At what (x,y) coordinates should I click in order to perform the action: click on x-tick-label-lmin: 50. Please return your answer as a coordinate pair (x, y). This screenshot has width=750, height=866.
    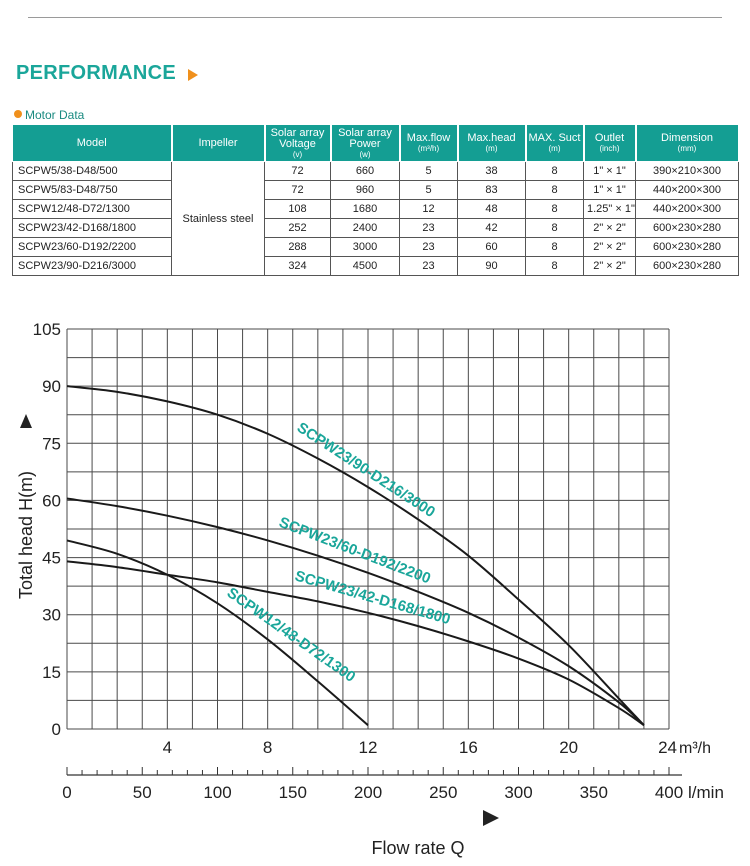
    Looking at the image, I should click on (142, 792).